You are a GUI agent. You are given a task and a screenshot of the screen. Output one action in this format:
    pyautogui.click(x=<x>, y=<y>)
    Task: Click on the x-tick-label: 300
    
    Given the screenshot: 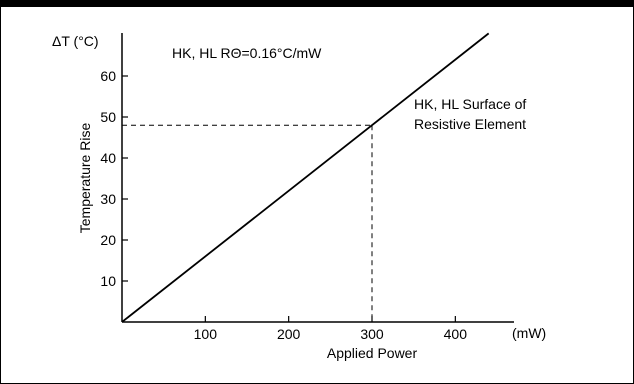 What is the action you would take?
    pyautogui.click(x=372, y=334)
    